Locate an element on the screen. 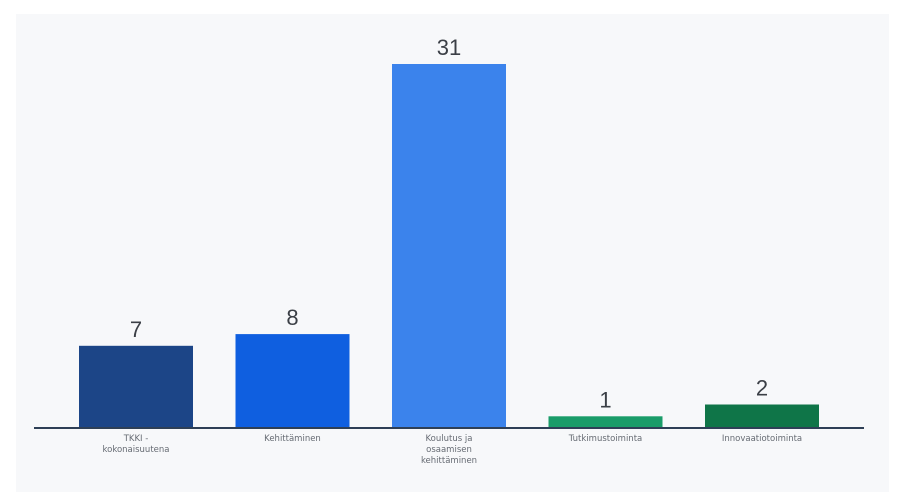  category-label-line: osaamisen is located at coordinates (449, 450).